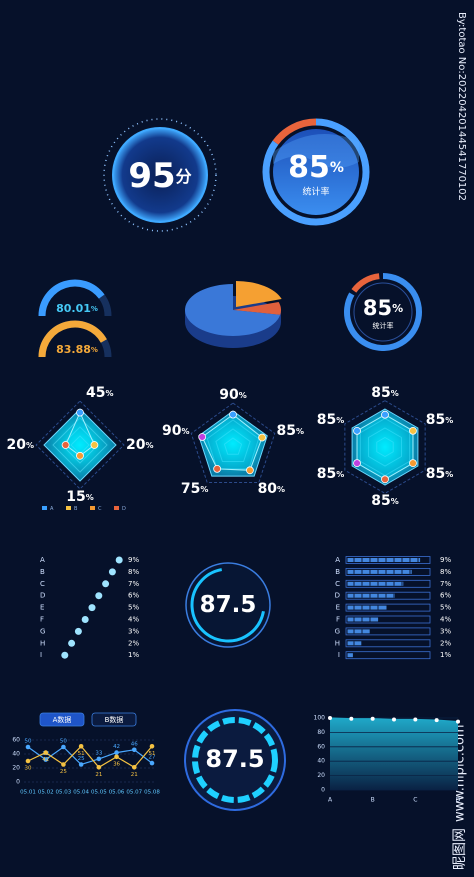 This screenshot has width=474, height=877. I want to click on gauge-disc, so click(316, 172).